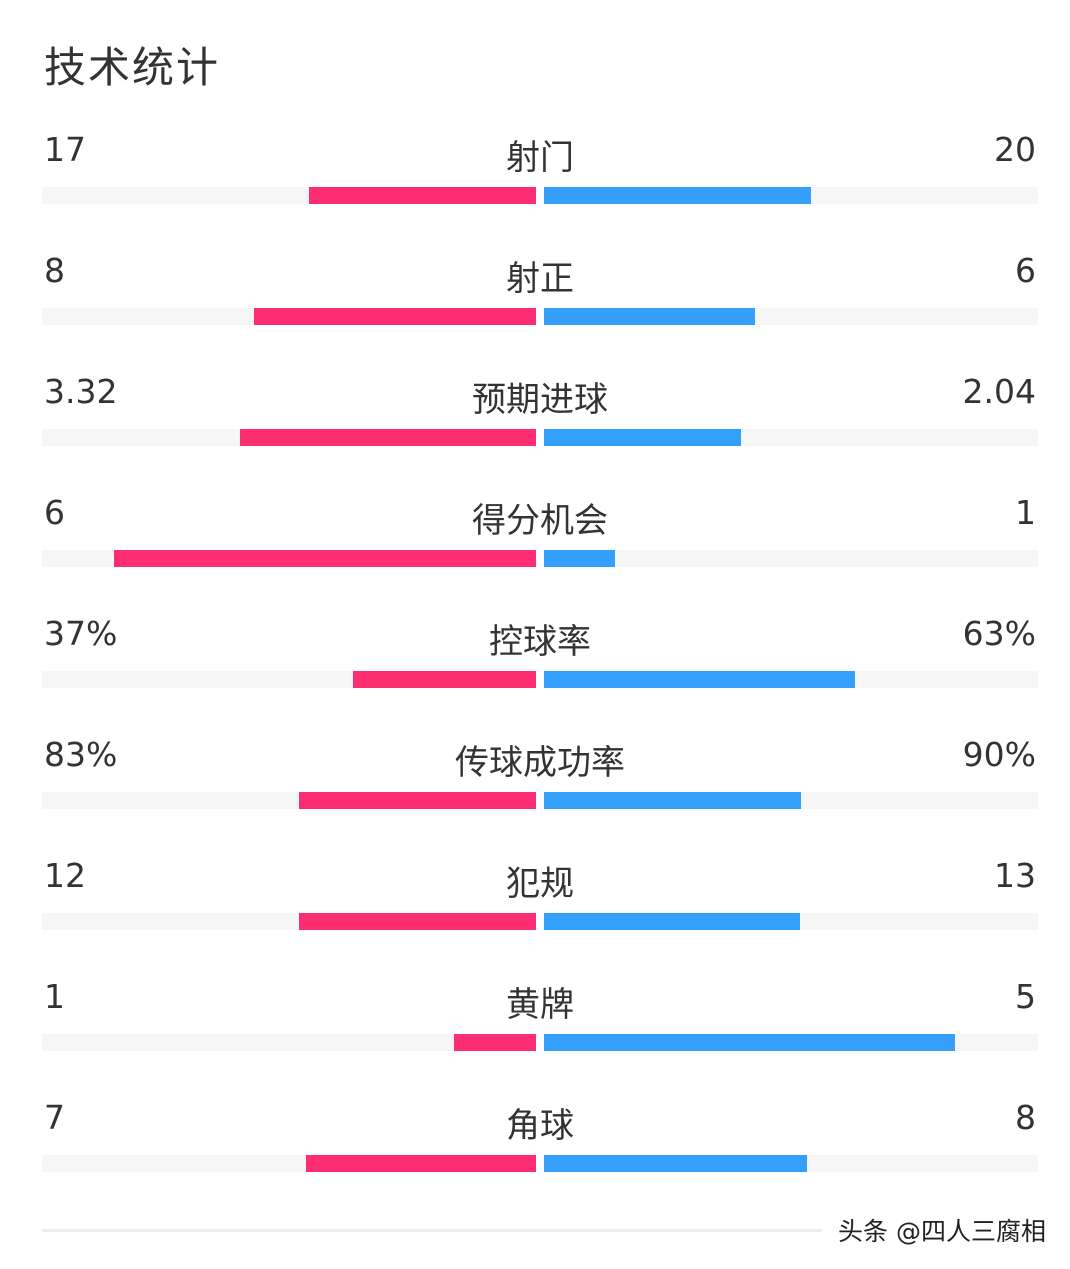  Describe the element at coordinates (54, 1117) in the screenshot. I see `home-value: 7` at that location.